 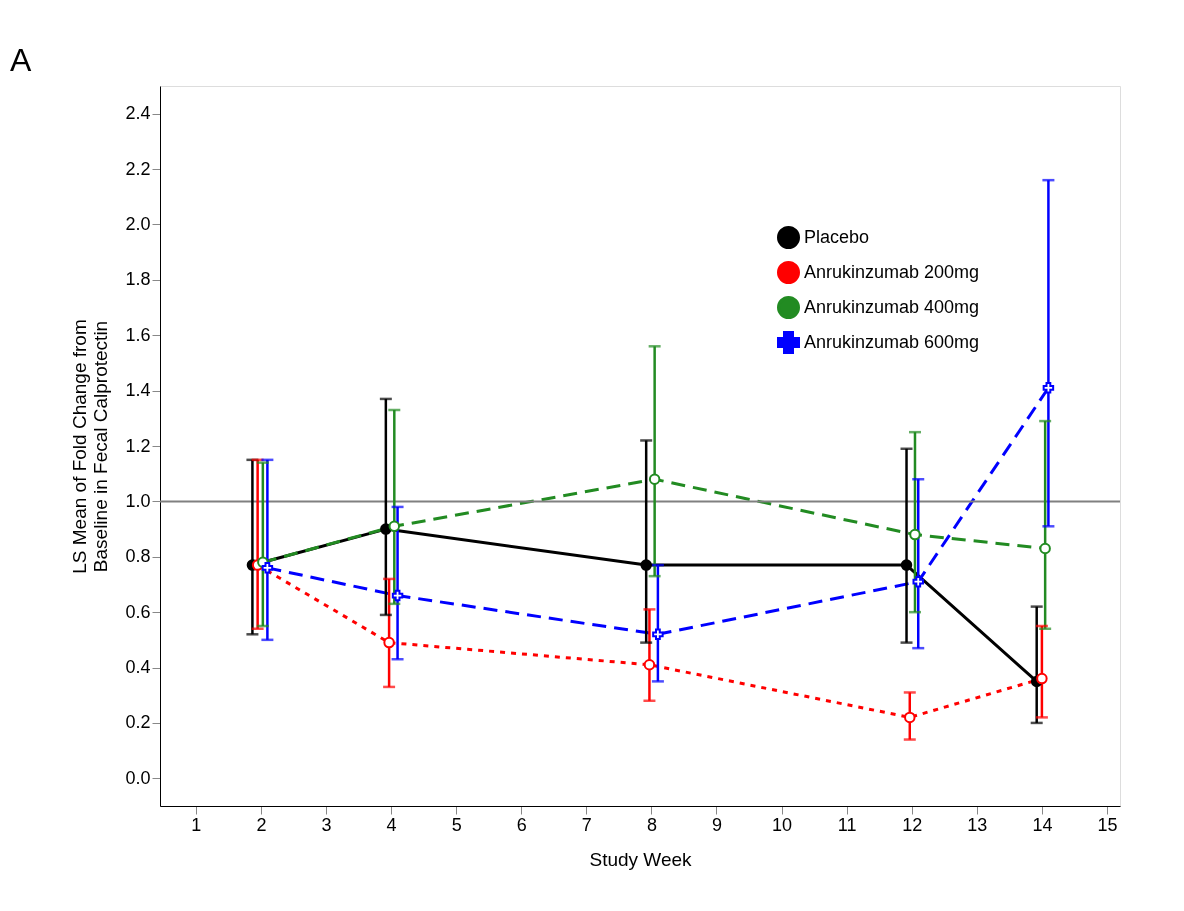 I want to click on x-tick-label: 7, so click(x=586, y=824).